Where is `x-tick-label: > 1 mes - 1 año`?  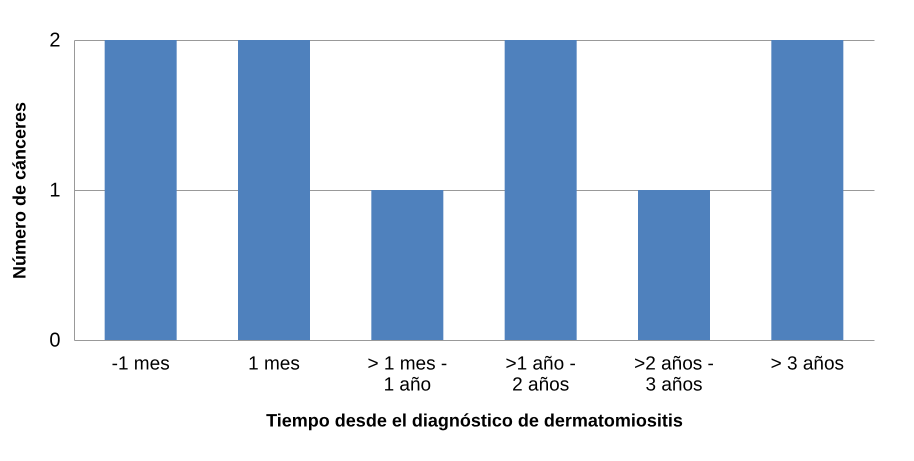 x-tick-label: > 1 mes - 1 año is located at coordinates (407, 375).